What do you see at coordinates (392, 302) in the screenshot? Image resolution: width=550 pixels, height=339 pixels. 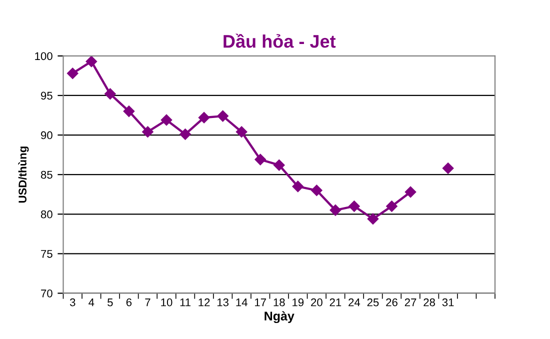 I see `x-tick-label: 26` at bounding box center [392, 302].